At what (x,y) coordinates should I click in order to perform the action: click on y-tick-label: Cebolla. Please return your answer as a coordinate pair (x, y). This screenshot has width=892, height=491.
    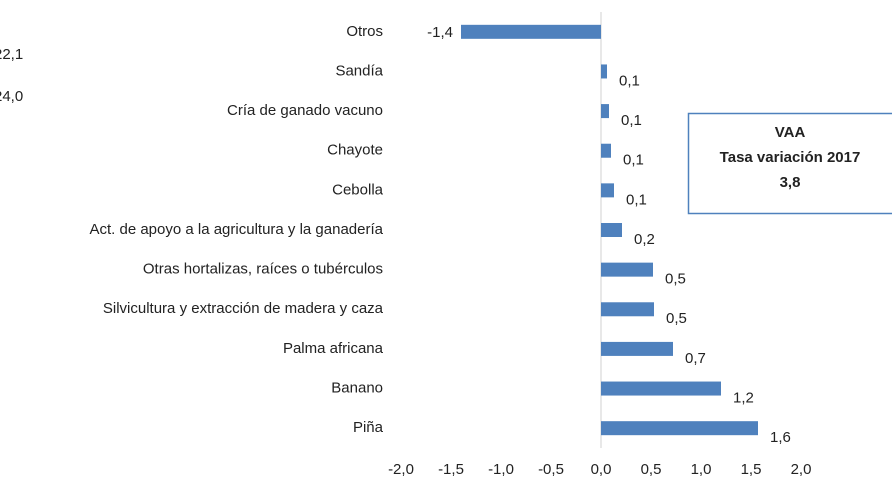
    Looking at the image, I should click on (358, 189).